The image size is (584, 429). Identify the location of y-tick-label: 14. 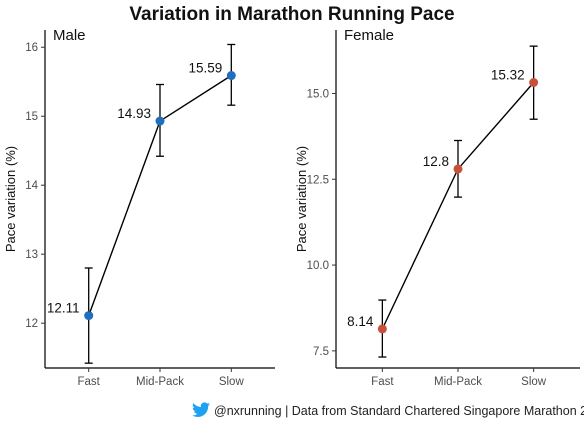
(31, 186).